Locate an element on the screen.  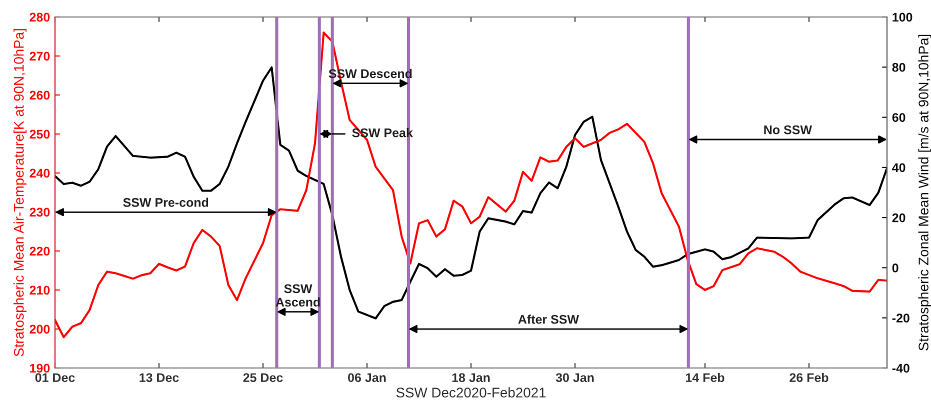
y2-tick-label: -20 is located at coordinates (901, 318).